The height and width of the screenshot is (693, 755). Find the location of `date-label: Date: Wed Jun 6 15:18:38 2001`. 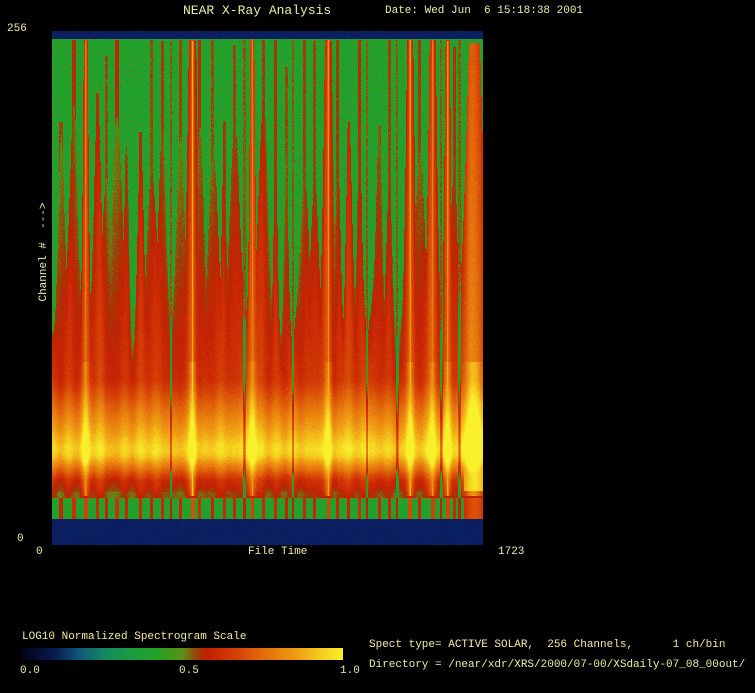

date-label: Date: Wed Jun 6 15:18:38 2001 is located at coordinates (484, 11).